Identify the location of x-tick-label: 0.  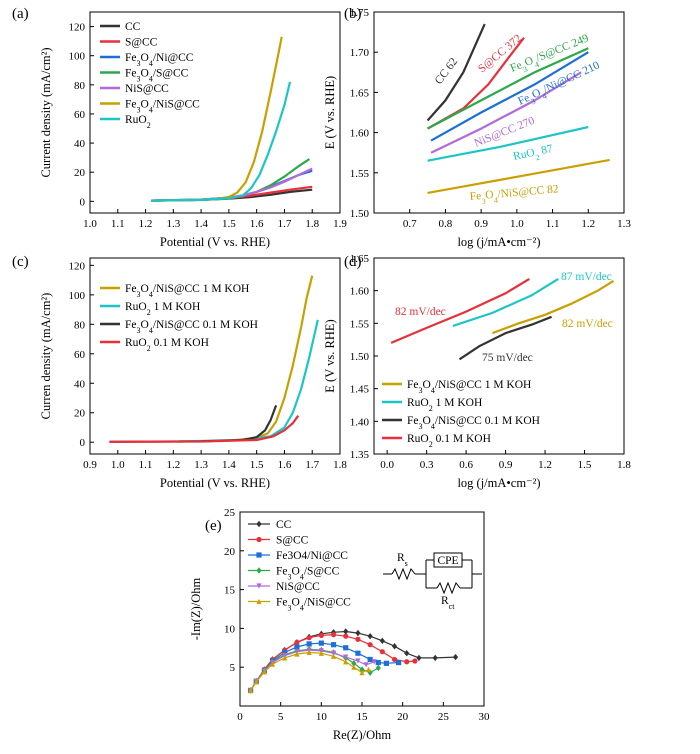
(240, 717).